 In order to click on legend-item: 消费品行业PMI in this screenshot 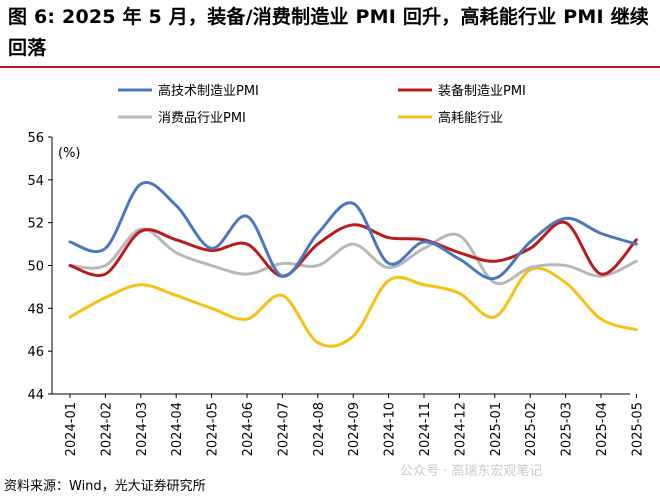, I will do `click(182, 118)`.